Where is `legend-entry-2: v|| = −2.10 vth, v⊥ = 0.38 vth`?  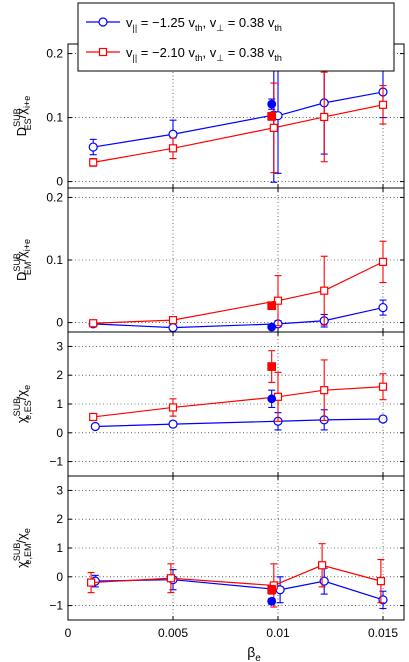 legend-entry-2: v|| = −2.10 vth, v⊥ = 0.38 vth is located at coordinates (184, 54).